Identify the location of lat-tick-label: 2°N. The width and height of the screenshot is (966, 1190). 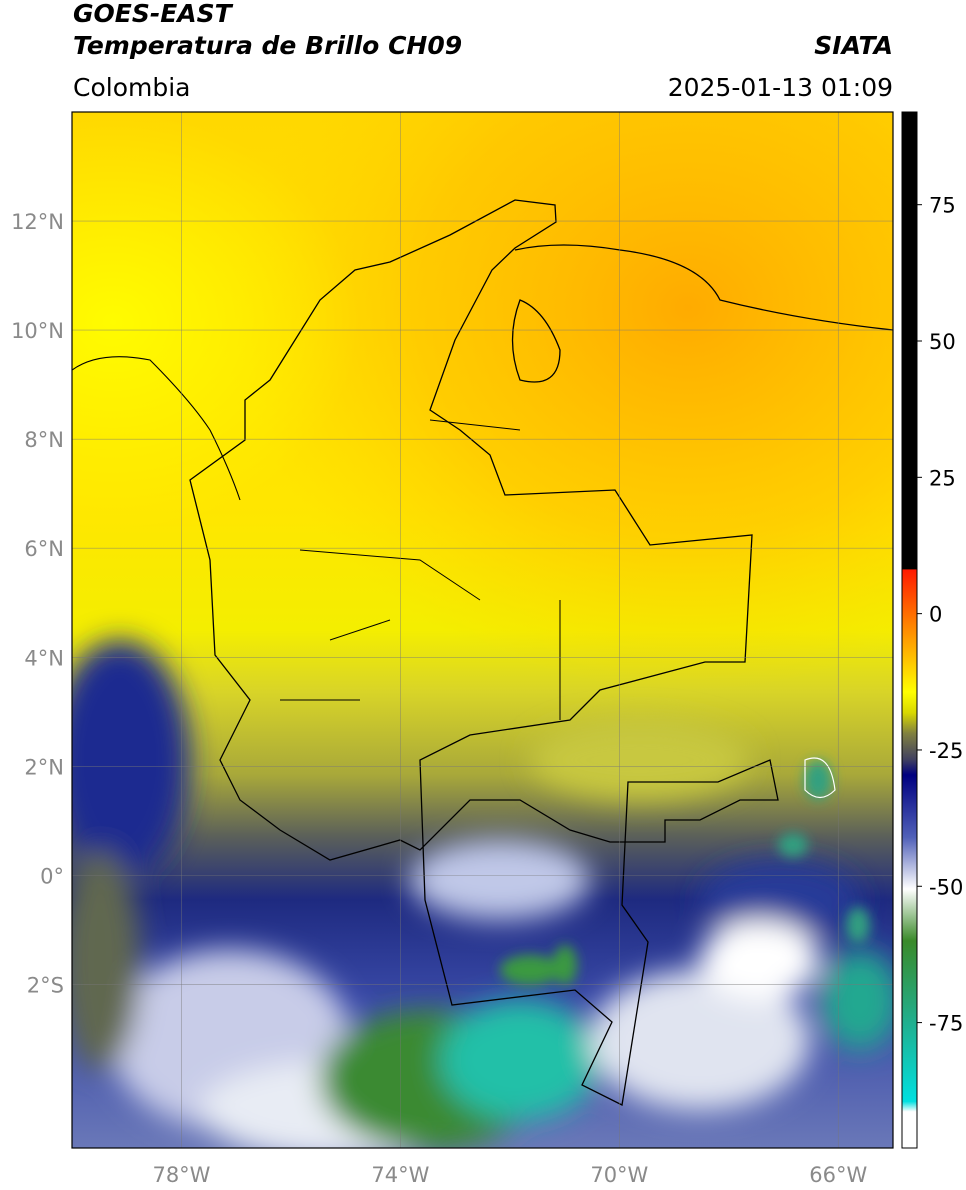
(44, 767).